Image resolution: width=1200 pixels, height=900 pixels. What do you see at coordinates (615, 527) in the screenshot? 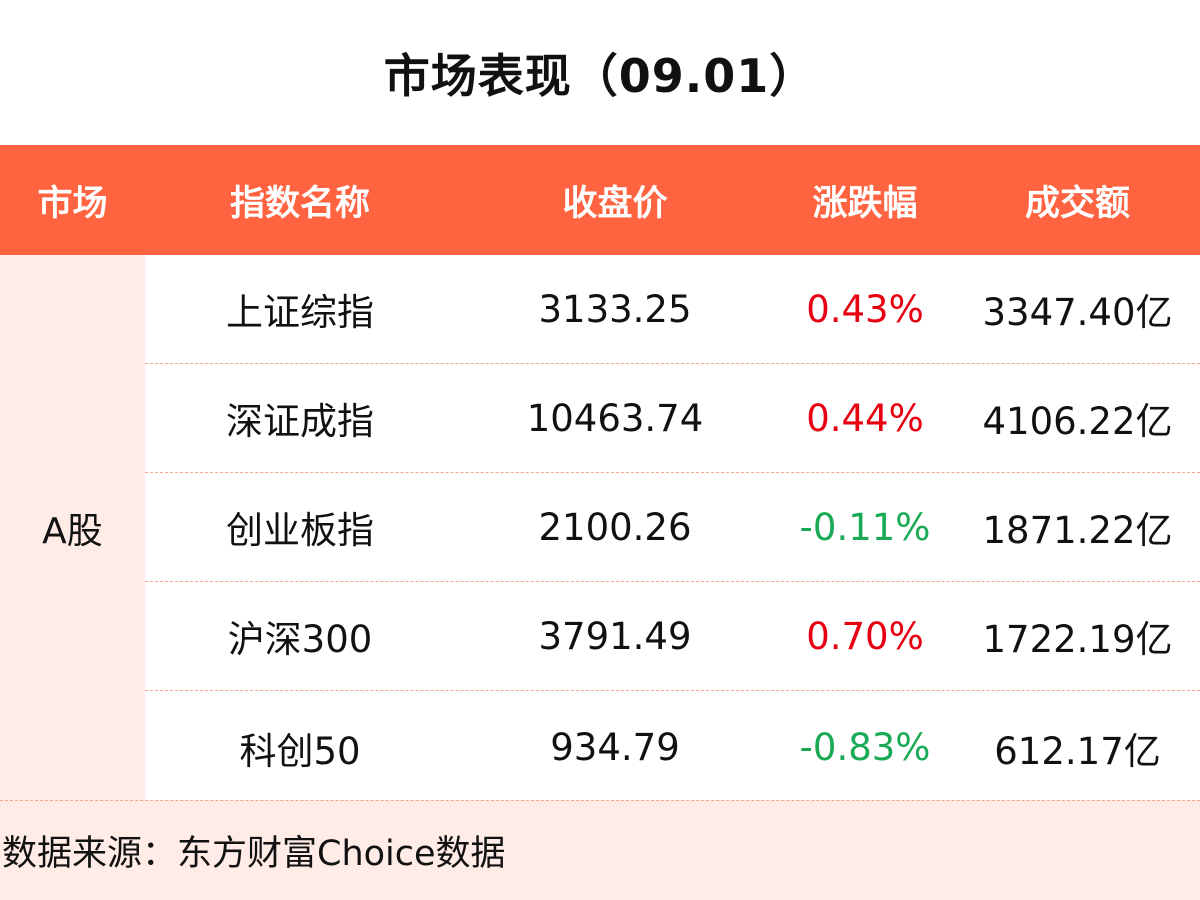
I see `close-price: 2100.26` at bounding box center [615, 527].